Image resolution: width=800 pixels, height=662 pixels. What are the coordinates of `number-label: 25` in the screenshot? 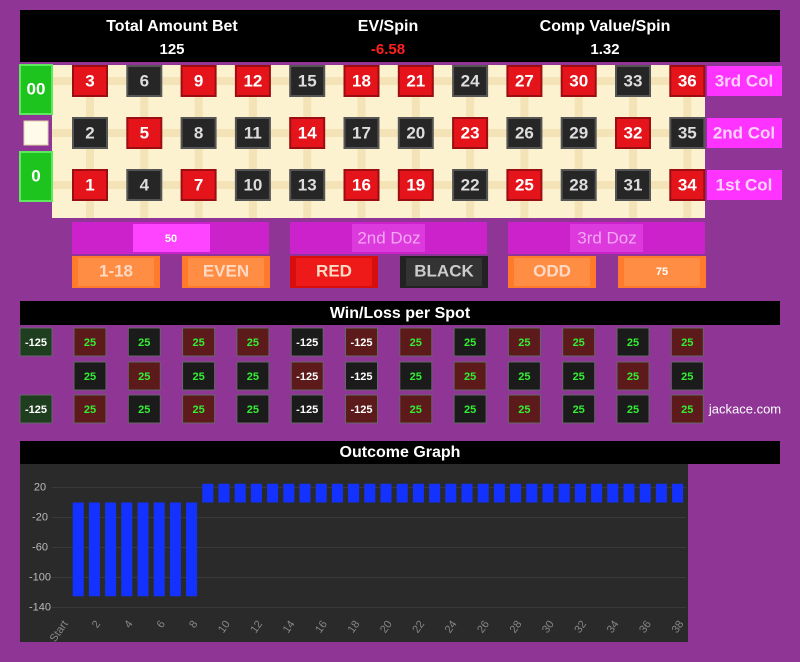 It's located at (524, 184).